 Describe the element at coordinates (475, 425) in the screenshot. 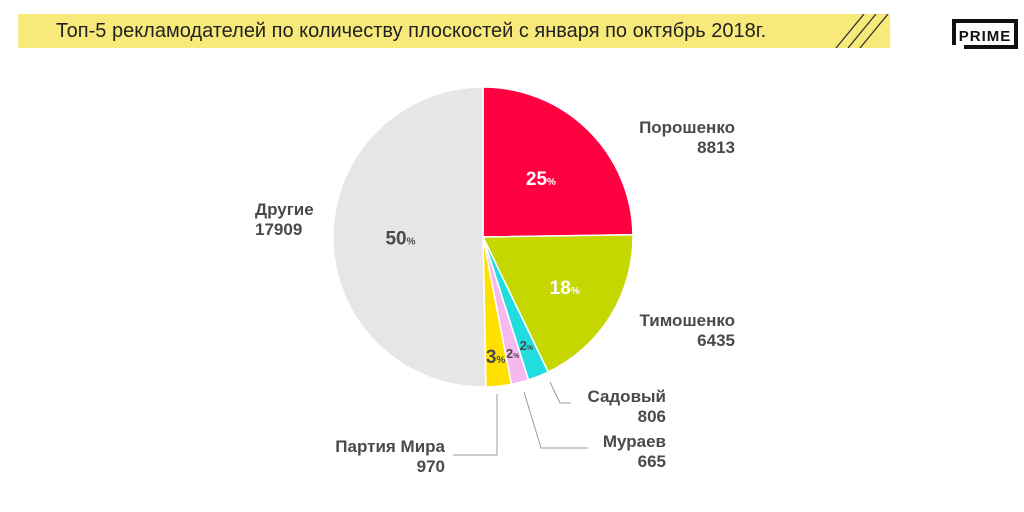

I see `slice-5-leader-line` at that location.